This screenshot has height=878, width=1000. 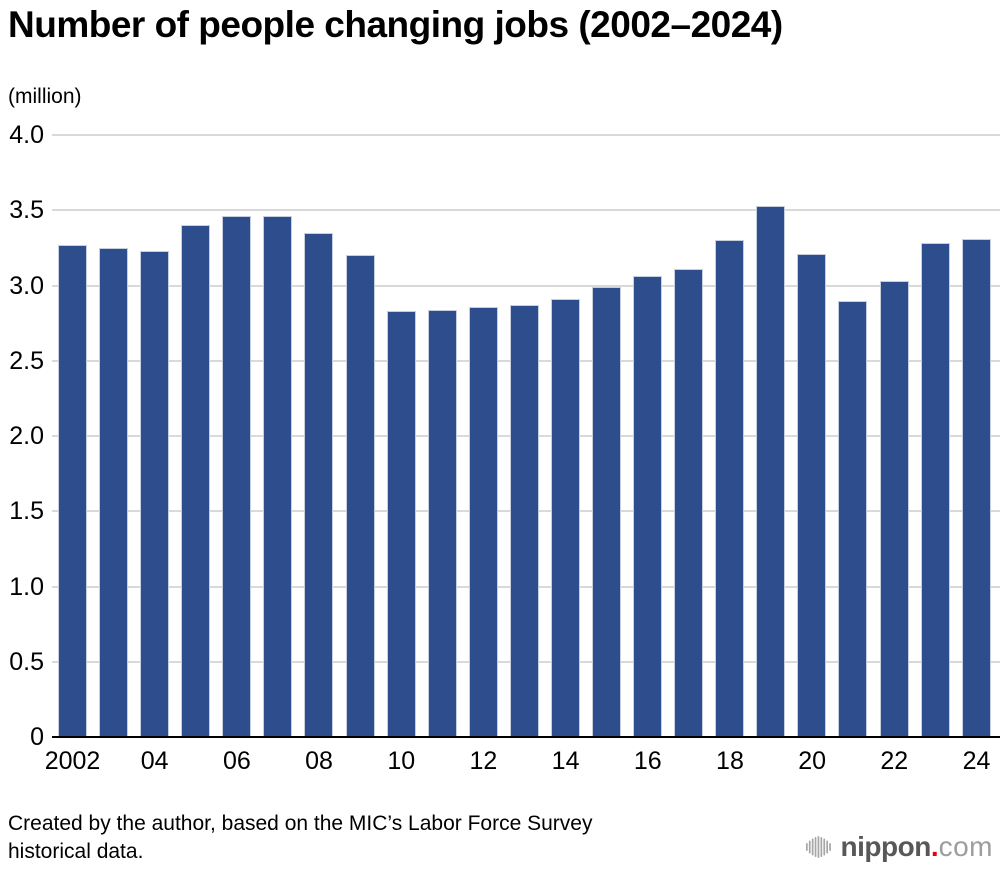 I want to click on x-tick-label-06: 06, so click(x=236, y=761).